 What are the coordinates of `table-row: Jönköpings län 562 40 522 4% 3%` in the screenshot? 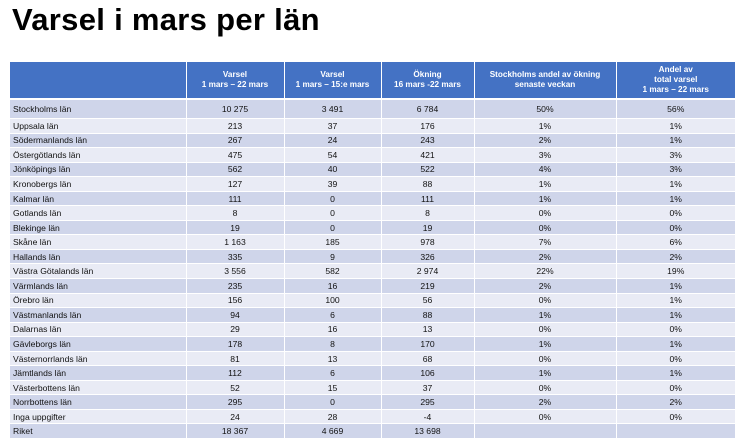 It's located at (372, 170).